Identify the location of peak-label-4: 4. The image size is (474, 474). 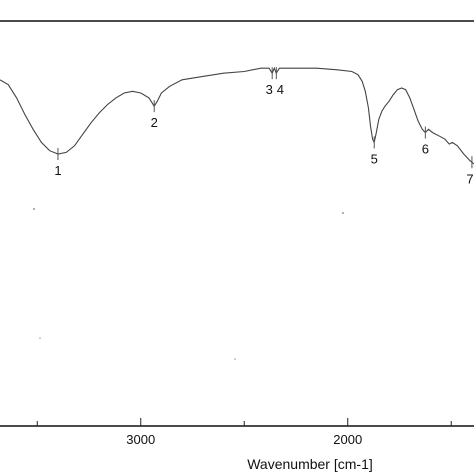
(280, 89).